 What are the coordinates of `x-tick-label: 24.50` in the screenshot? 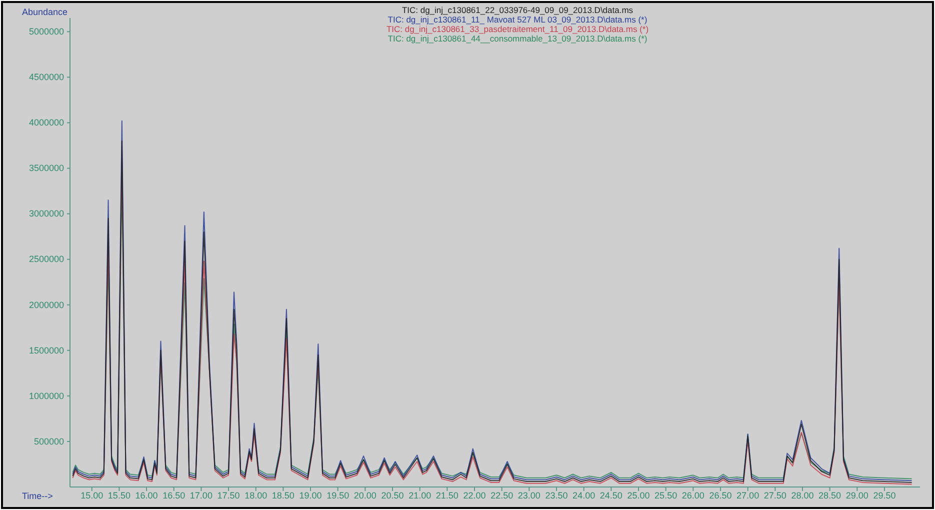 It's located at (611, 495).